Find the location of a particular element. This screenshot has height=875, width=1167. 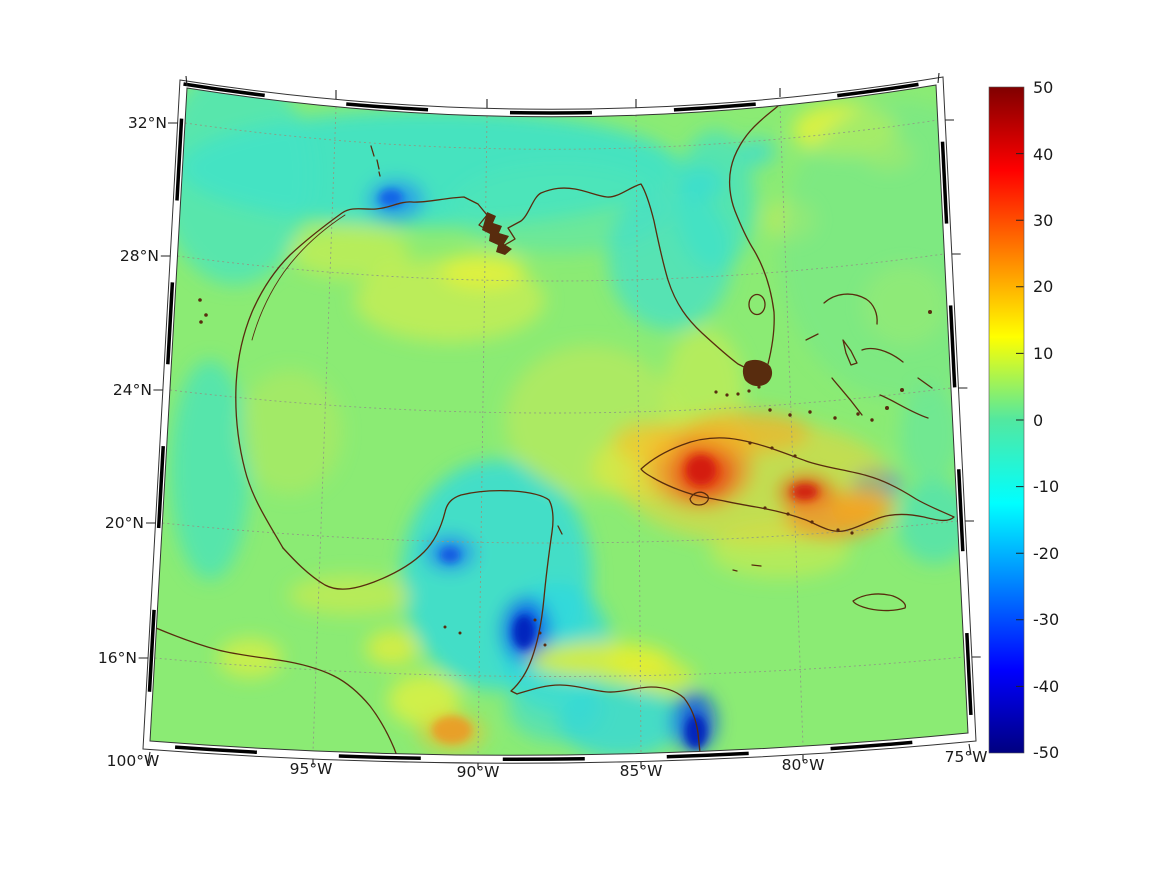

lake-okeechobee is located at coordinates (757, 304).